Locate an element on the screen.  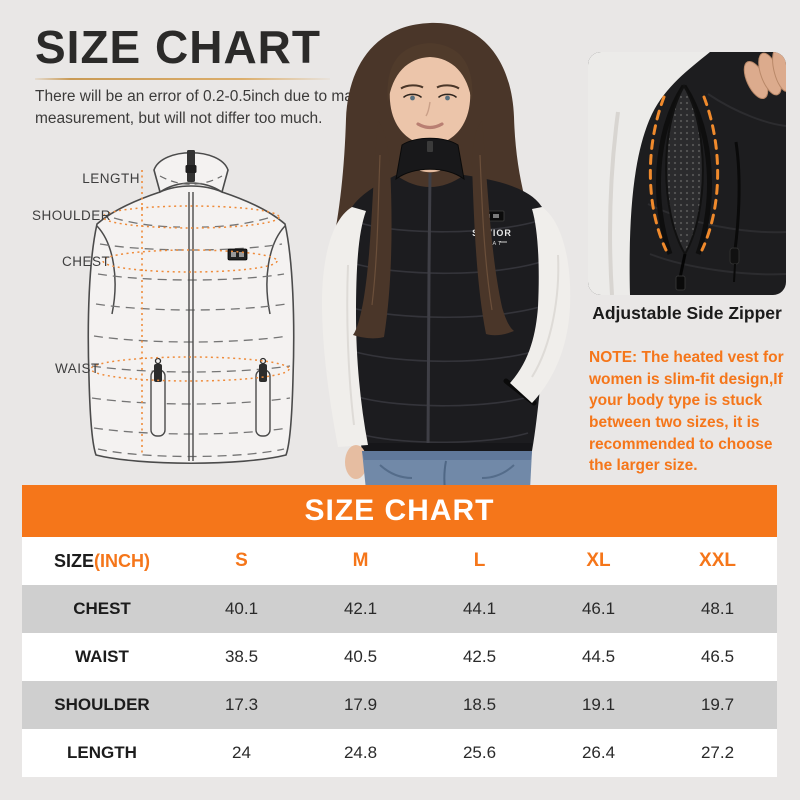
row-label: LENGTH is located at coordinates (102, 752).